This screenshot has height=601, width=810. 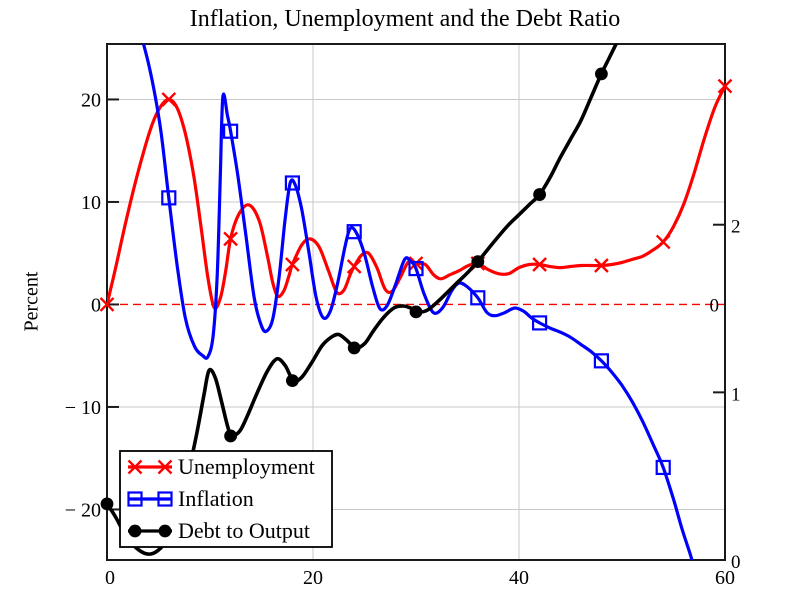 I want to click on left-axis-tick-label: 10, so click(x=91, y=203).